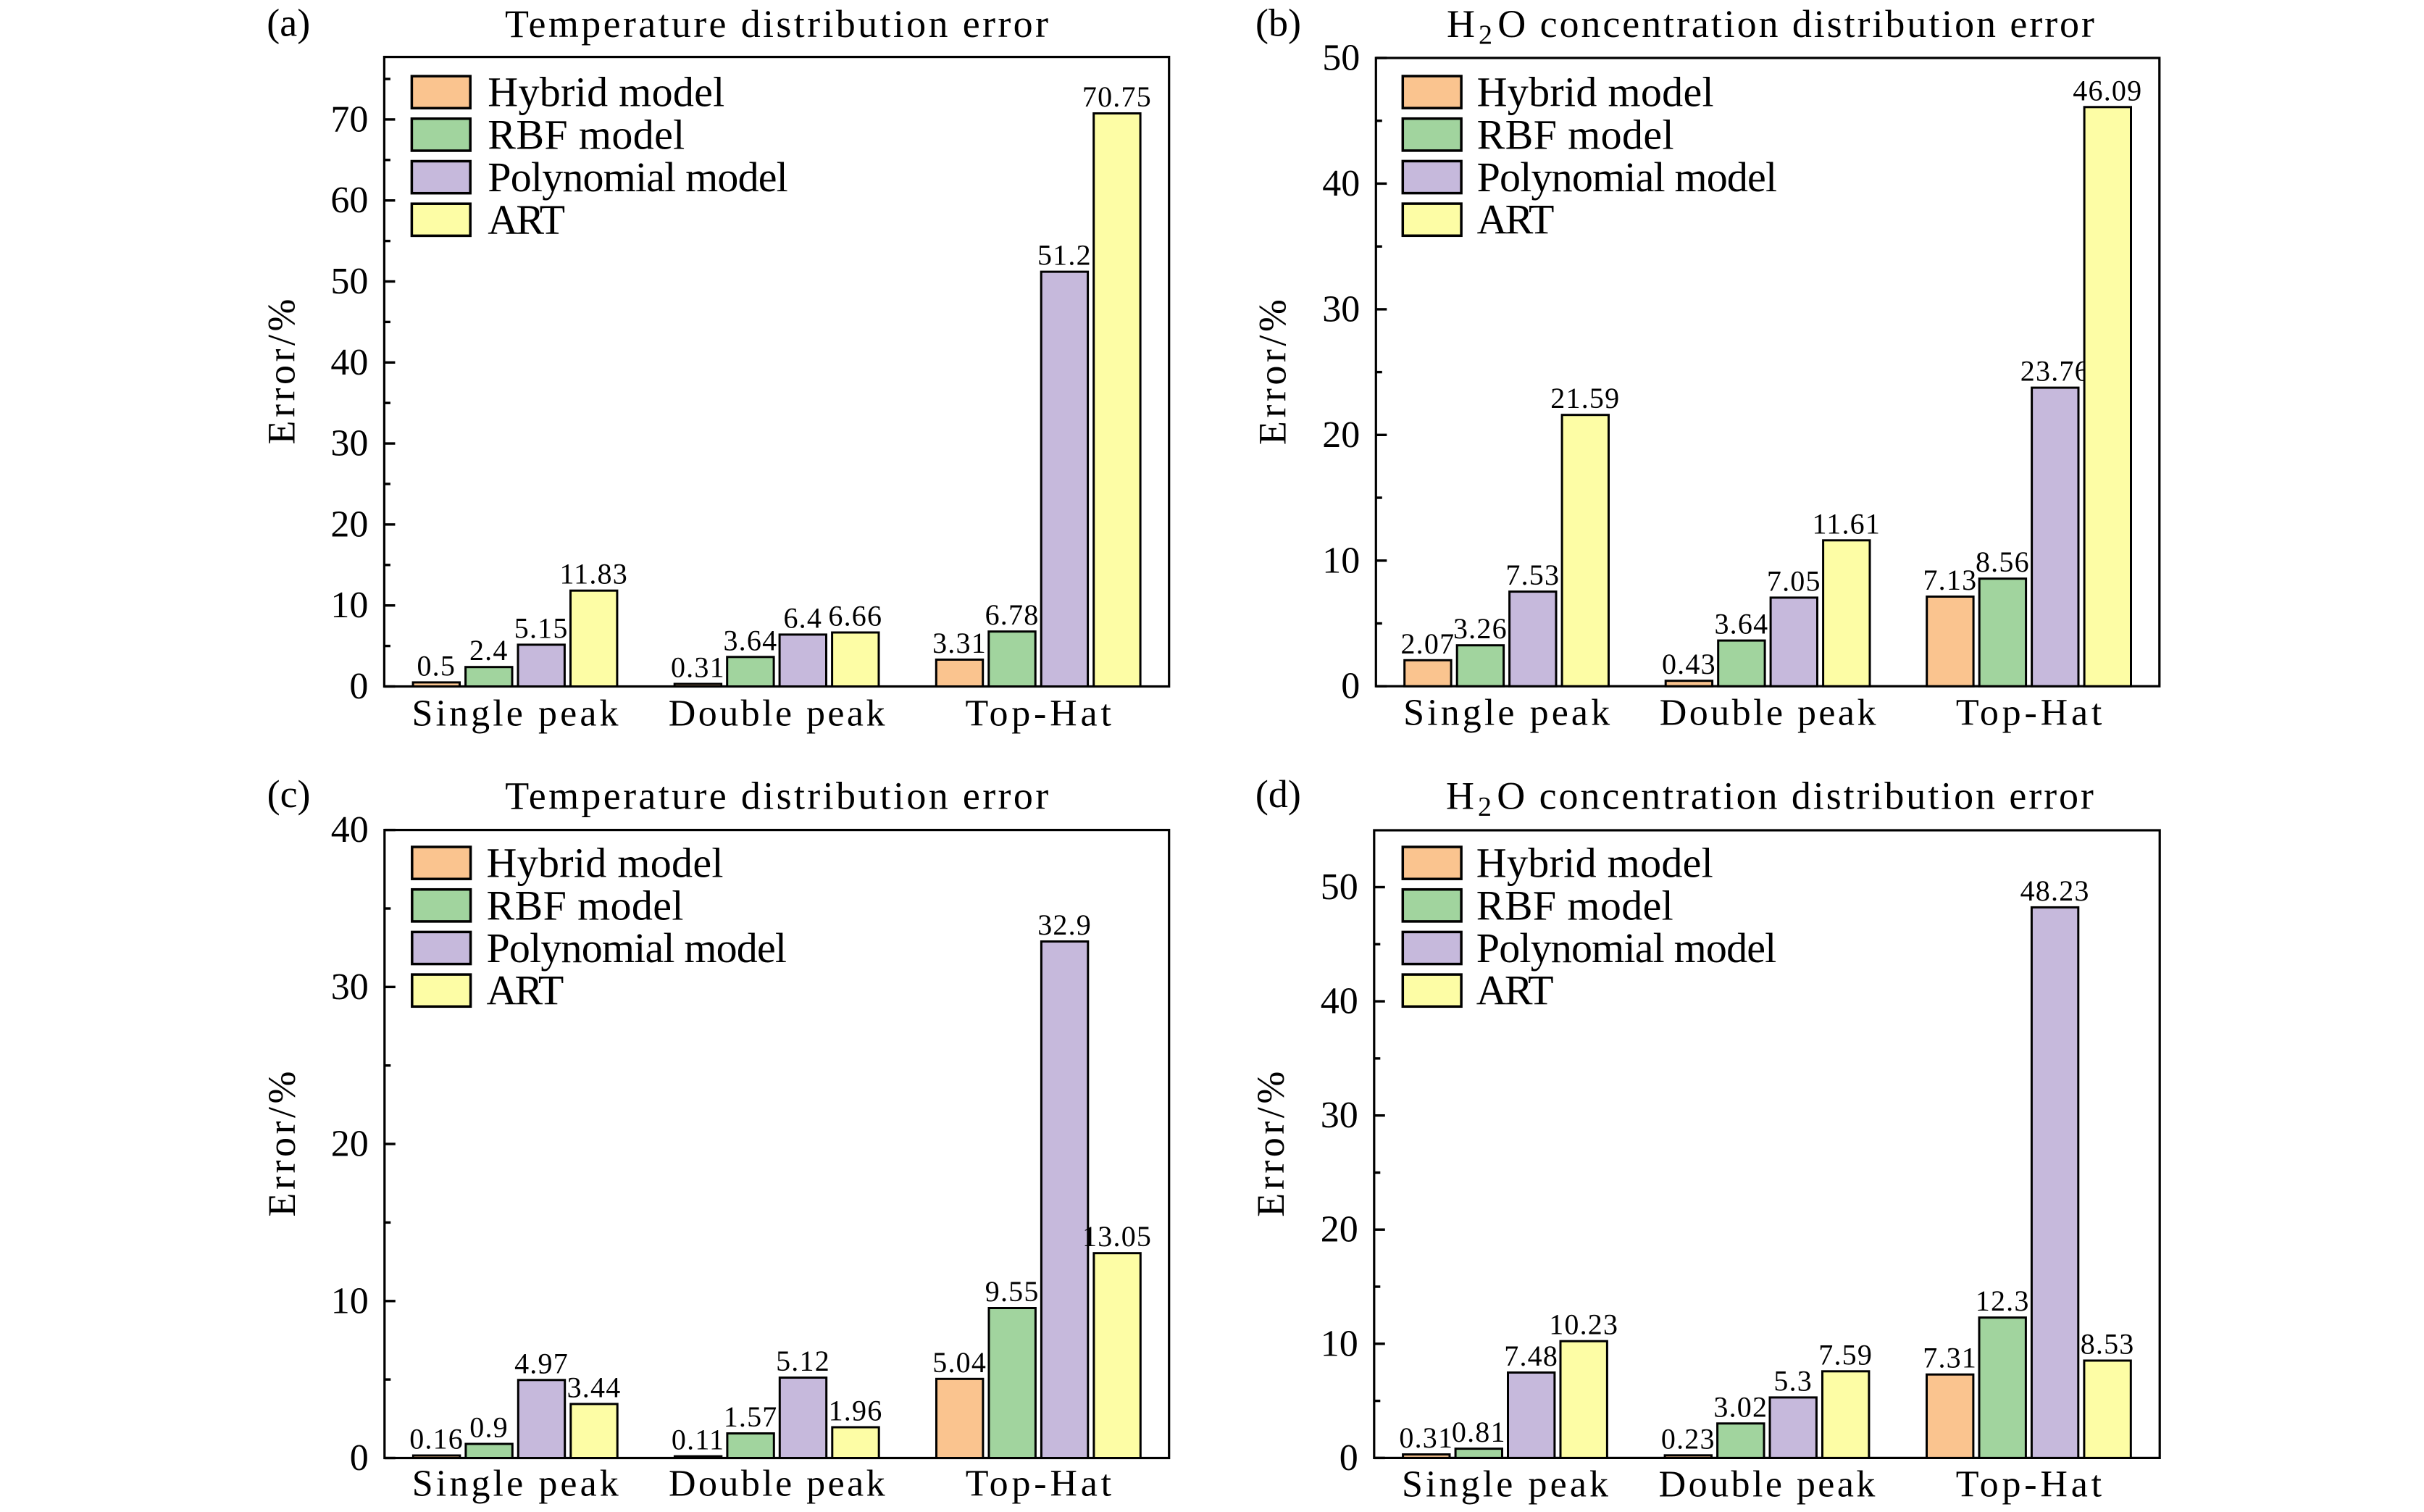  What do you see at coordinates (349, 200) in the screenshot?
I see `svg-text: 60` at bounding box center [349, 200].